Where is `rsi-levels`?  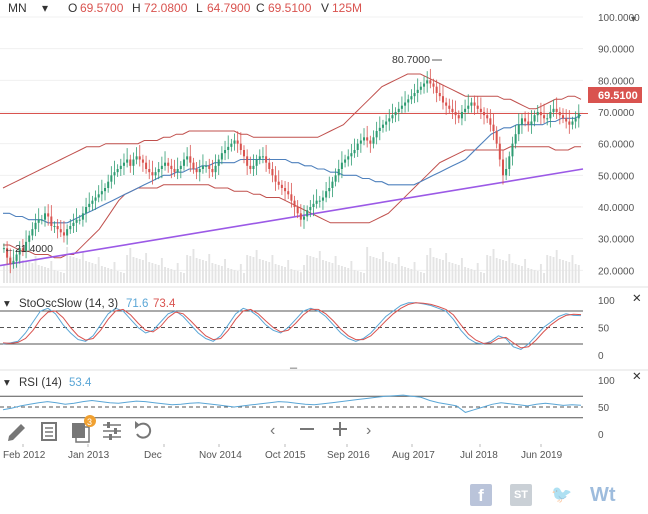 rsi-levels is located at coordinates (291, 407).